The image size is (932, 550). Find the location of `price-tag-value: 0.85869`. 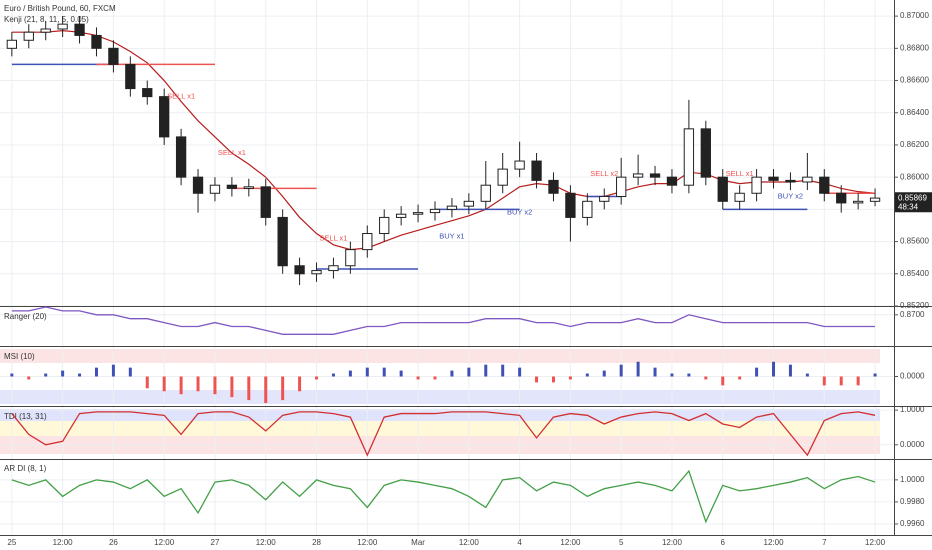

price-tag-value: 0.85869 is located at coordinates (912, 197).